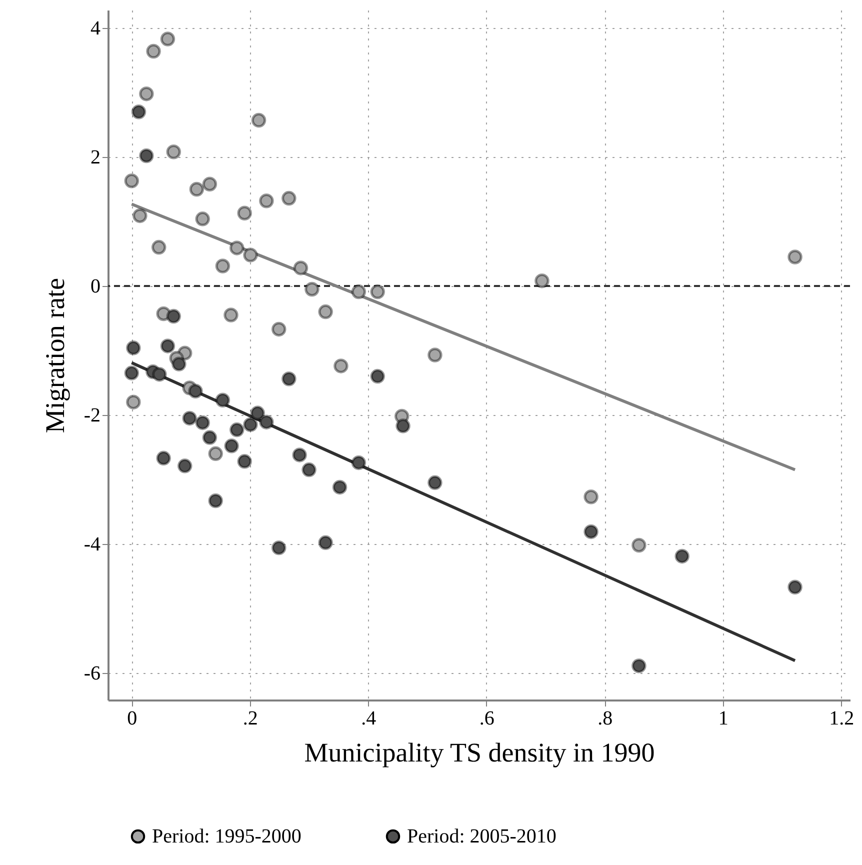 This screenshot has width=862, height=865. What do you see at coordinates (55, 356) in the screenshot?
I see `y-axis-title: Migration rate` at bounding box center [55, 356].